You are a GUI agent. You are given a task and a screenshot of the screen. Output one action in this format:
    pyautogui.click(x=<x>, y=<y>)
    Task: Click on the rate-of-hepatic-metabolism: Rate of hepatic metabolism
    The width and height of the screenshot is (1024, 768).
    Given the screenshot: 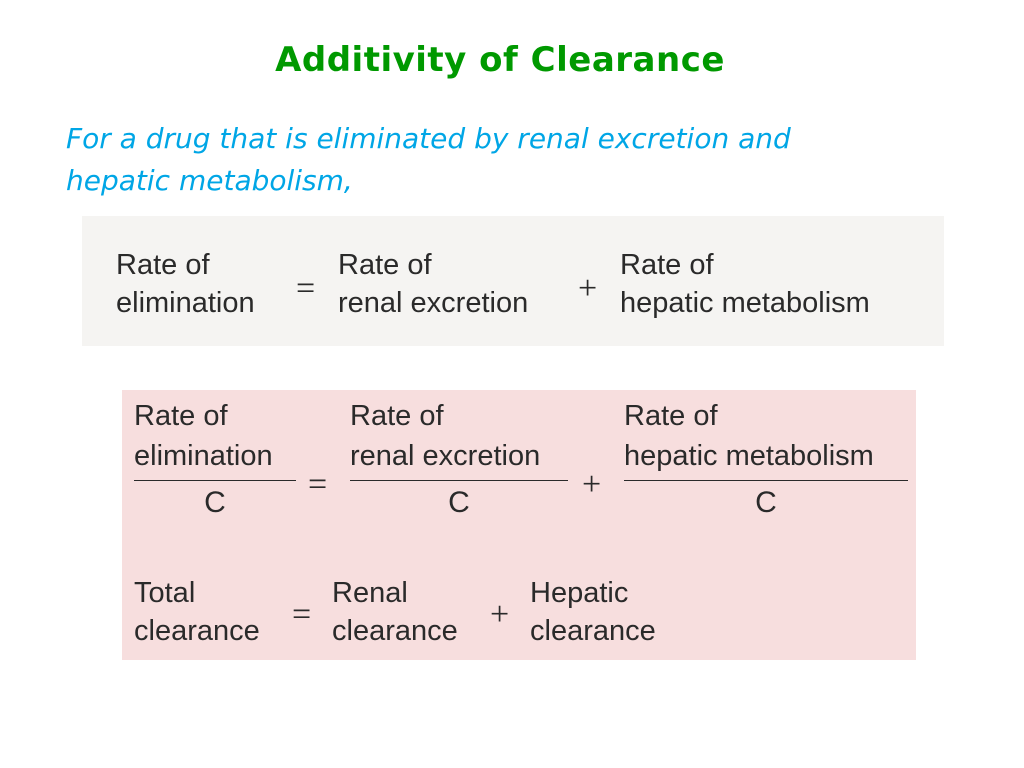 What is the action you would take?
    pyautogui.click(x=745, y=284)
    